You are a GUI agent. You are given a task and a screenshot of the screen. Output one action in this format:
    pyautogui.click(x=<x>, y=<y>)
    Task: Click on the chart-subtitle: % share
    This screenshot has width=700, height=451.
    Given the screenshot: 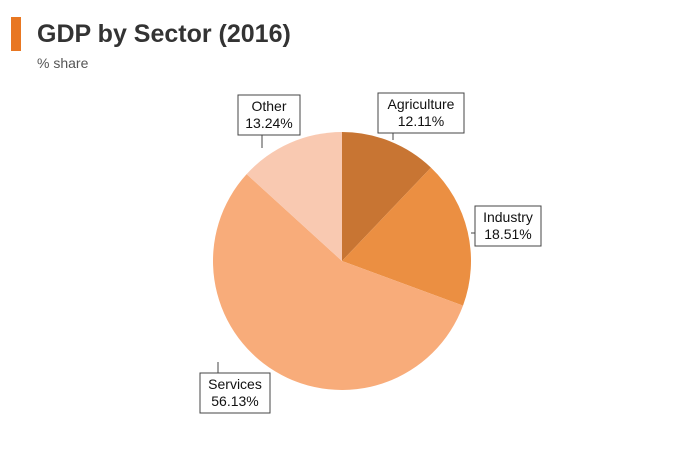 What is the action you would take?
    pyautogui.click(x=63, y=63)
    